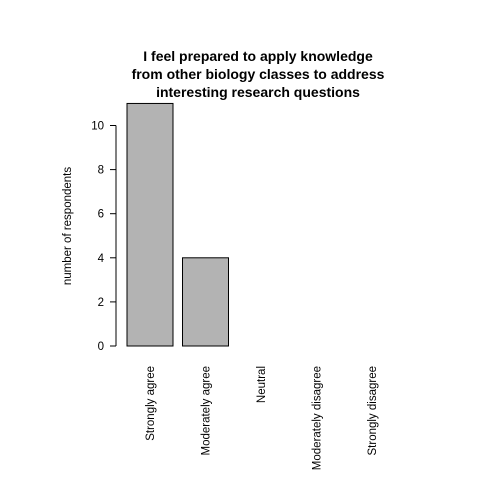 This screenshot has height=480, width=480. I want to click on chart-title-line-3: interesting research questions, so click(258, 92).